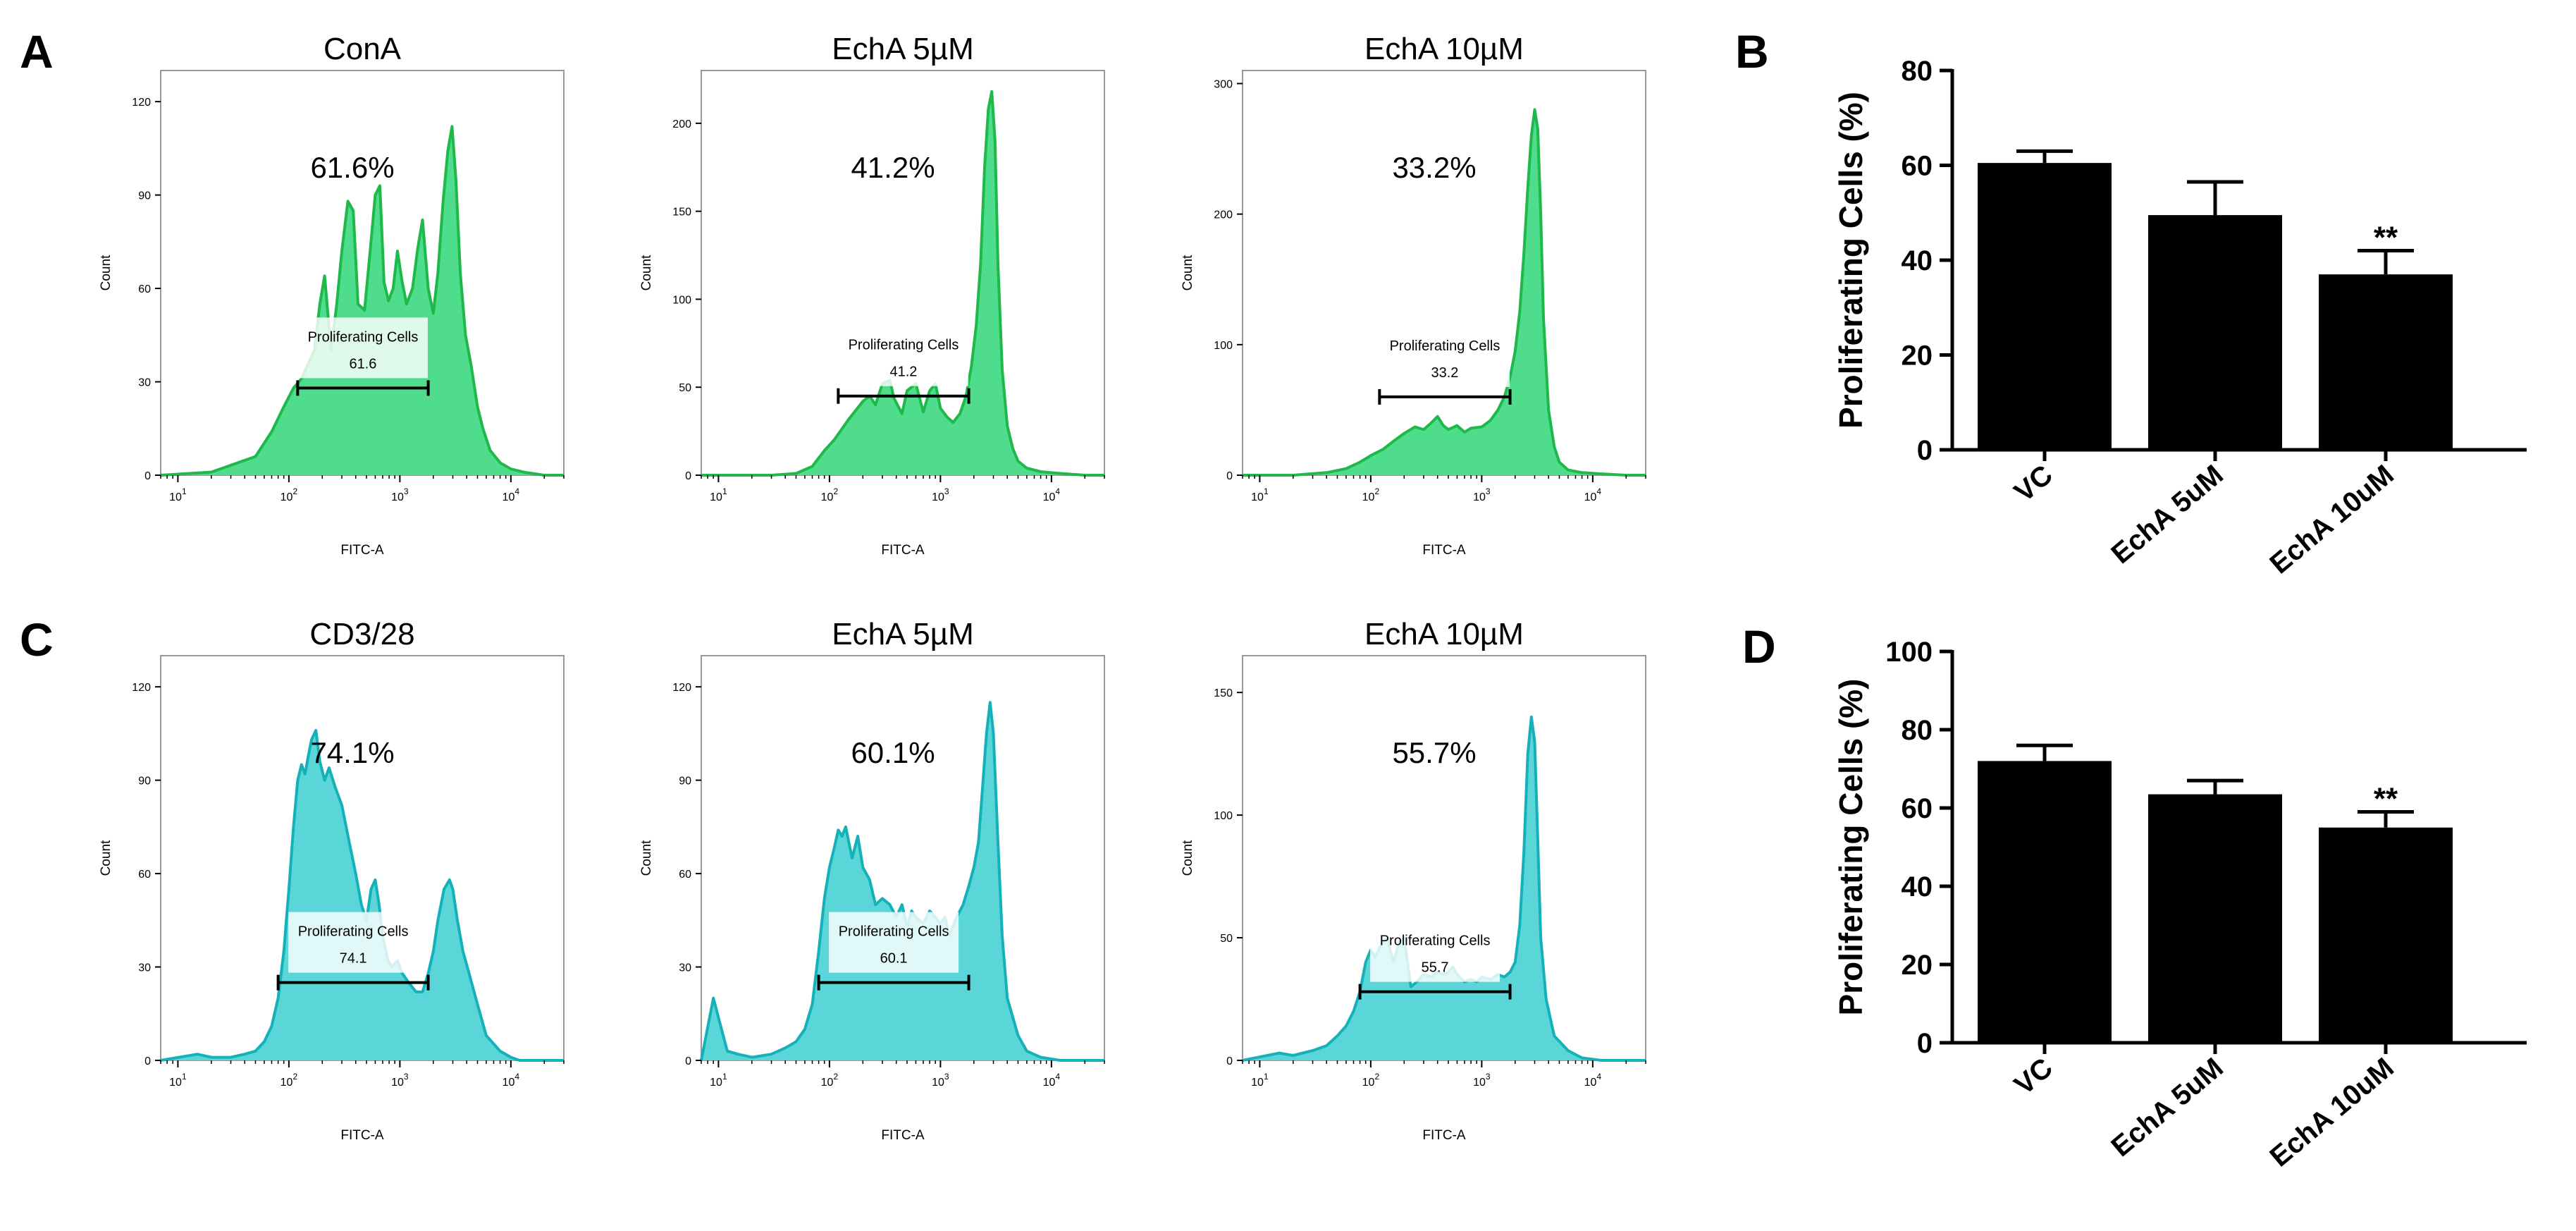 The height and width of the screenshot is (1231, 2576). Describe the element at coordinates (1752, 51) in the screenshot. I see `panel-letter-b: B` at that location.